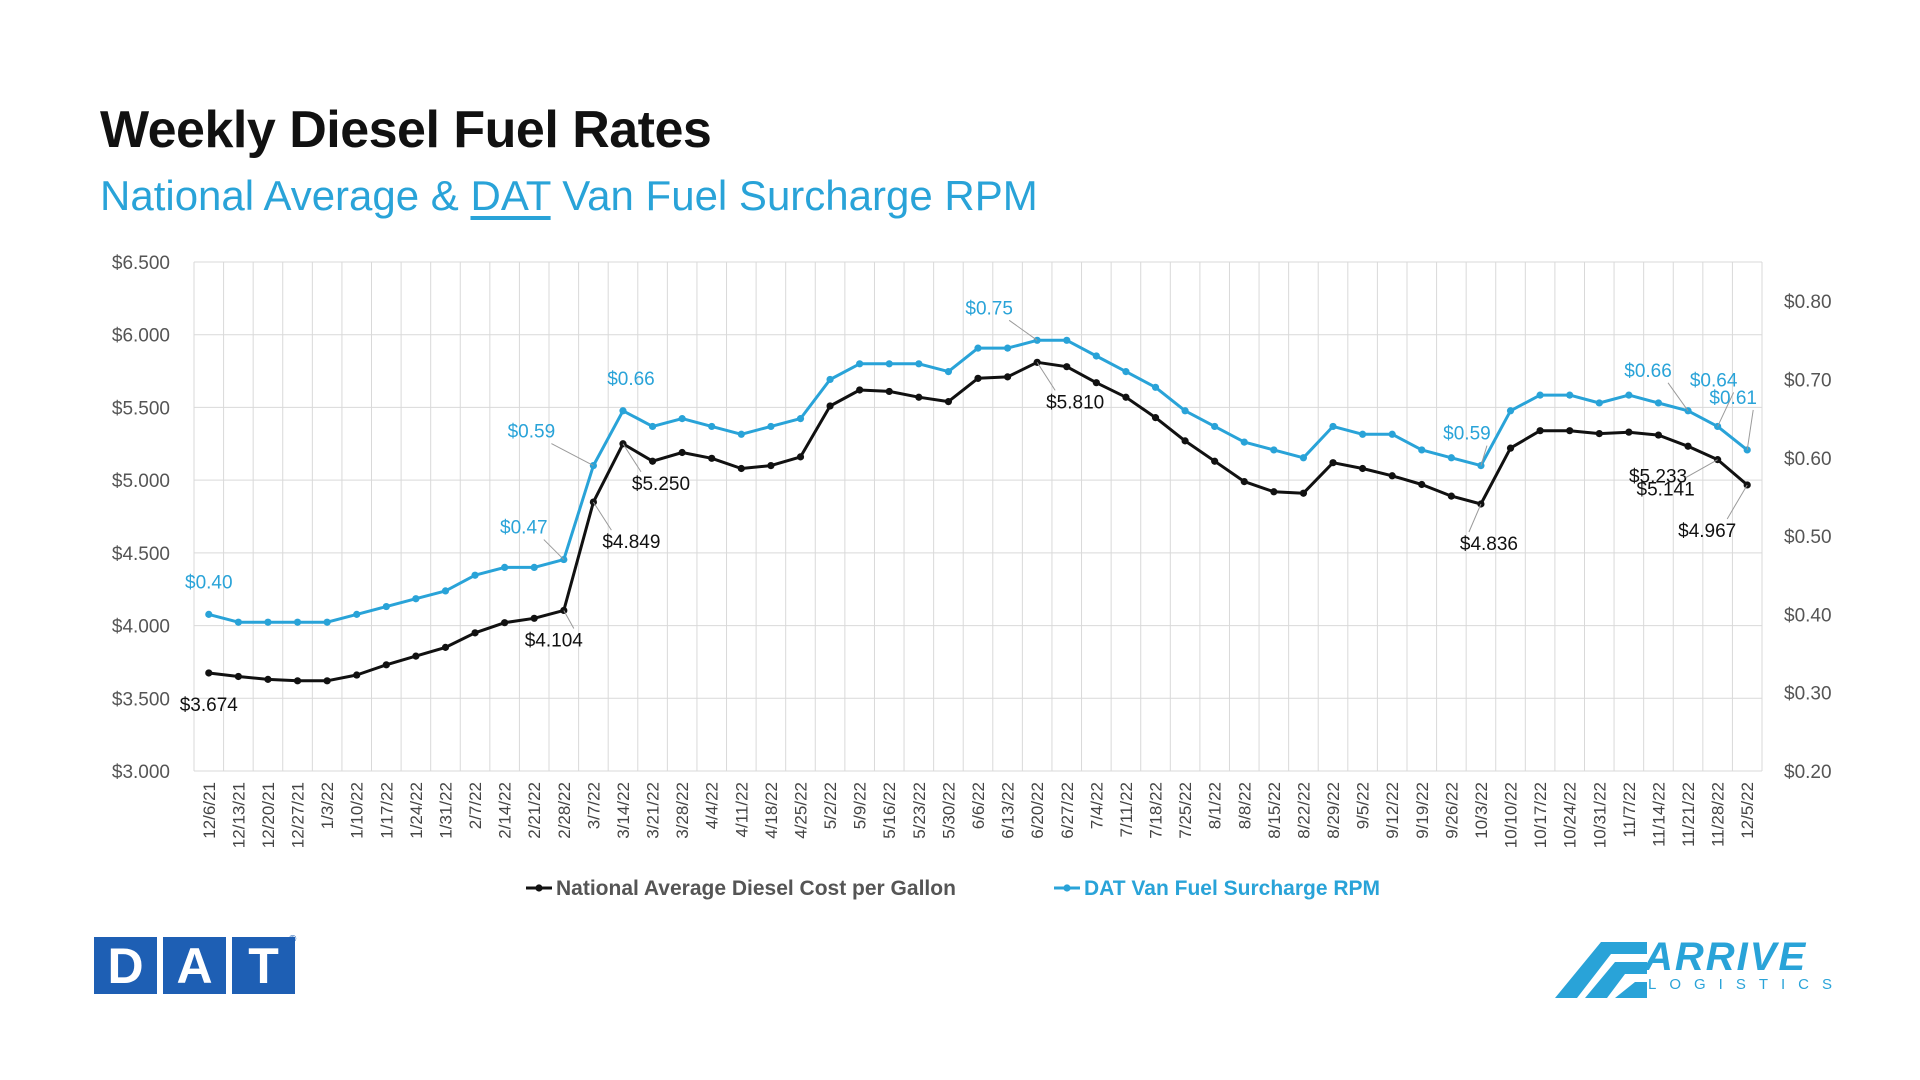 The image size is (1920, 1080). What do you see at coordinates (1363, 805) in the screenshot?
I see `x-axis-tick-label: 9/5/22` at bounding box center [1363, 805].